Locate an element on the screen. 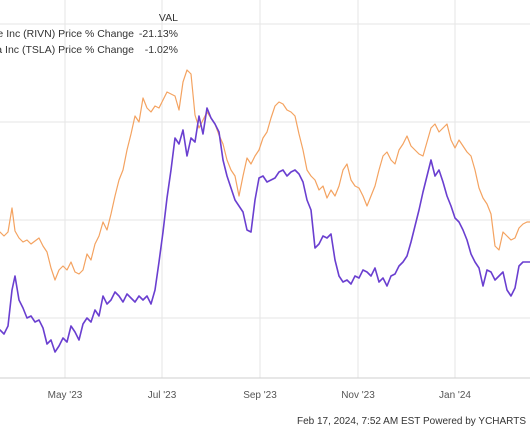  legend-row-tsla: Tesla Inc (TSLA) Price % Change -1.02% is located at coordinates (89, 50).